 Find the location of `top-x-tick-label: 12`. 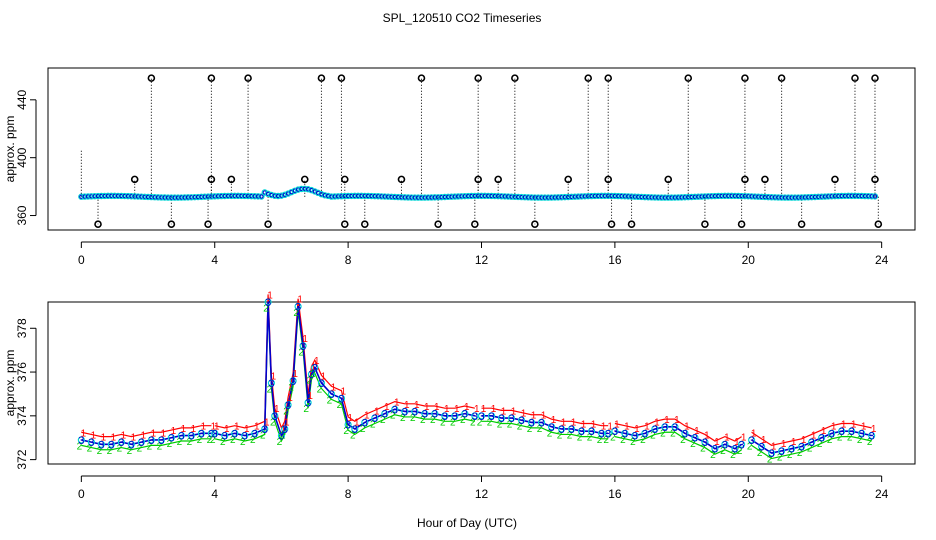

top-x-tick-label: 12 is located at coordinates (482, 260).